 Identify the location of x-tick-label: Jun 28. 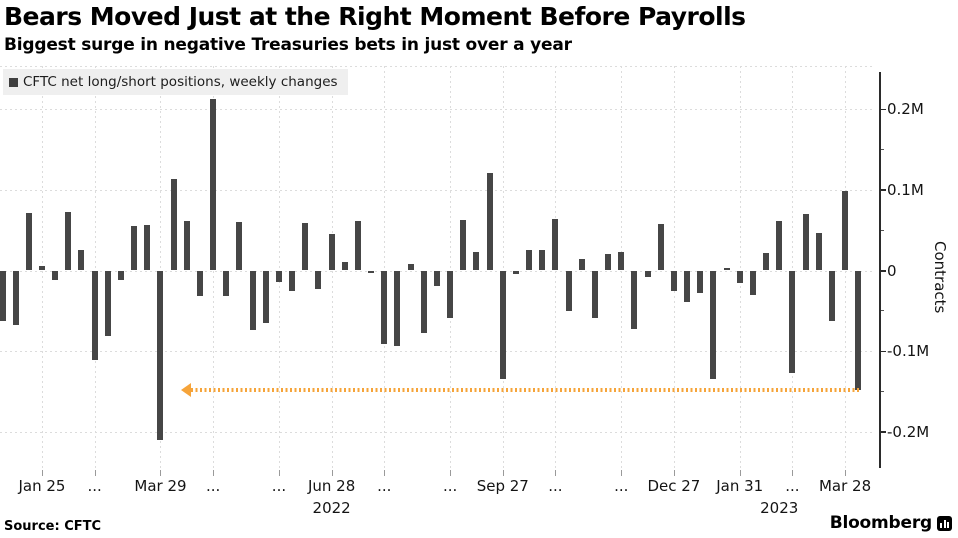
(331, 486).